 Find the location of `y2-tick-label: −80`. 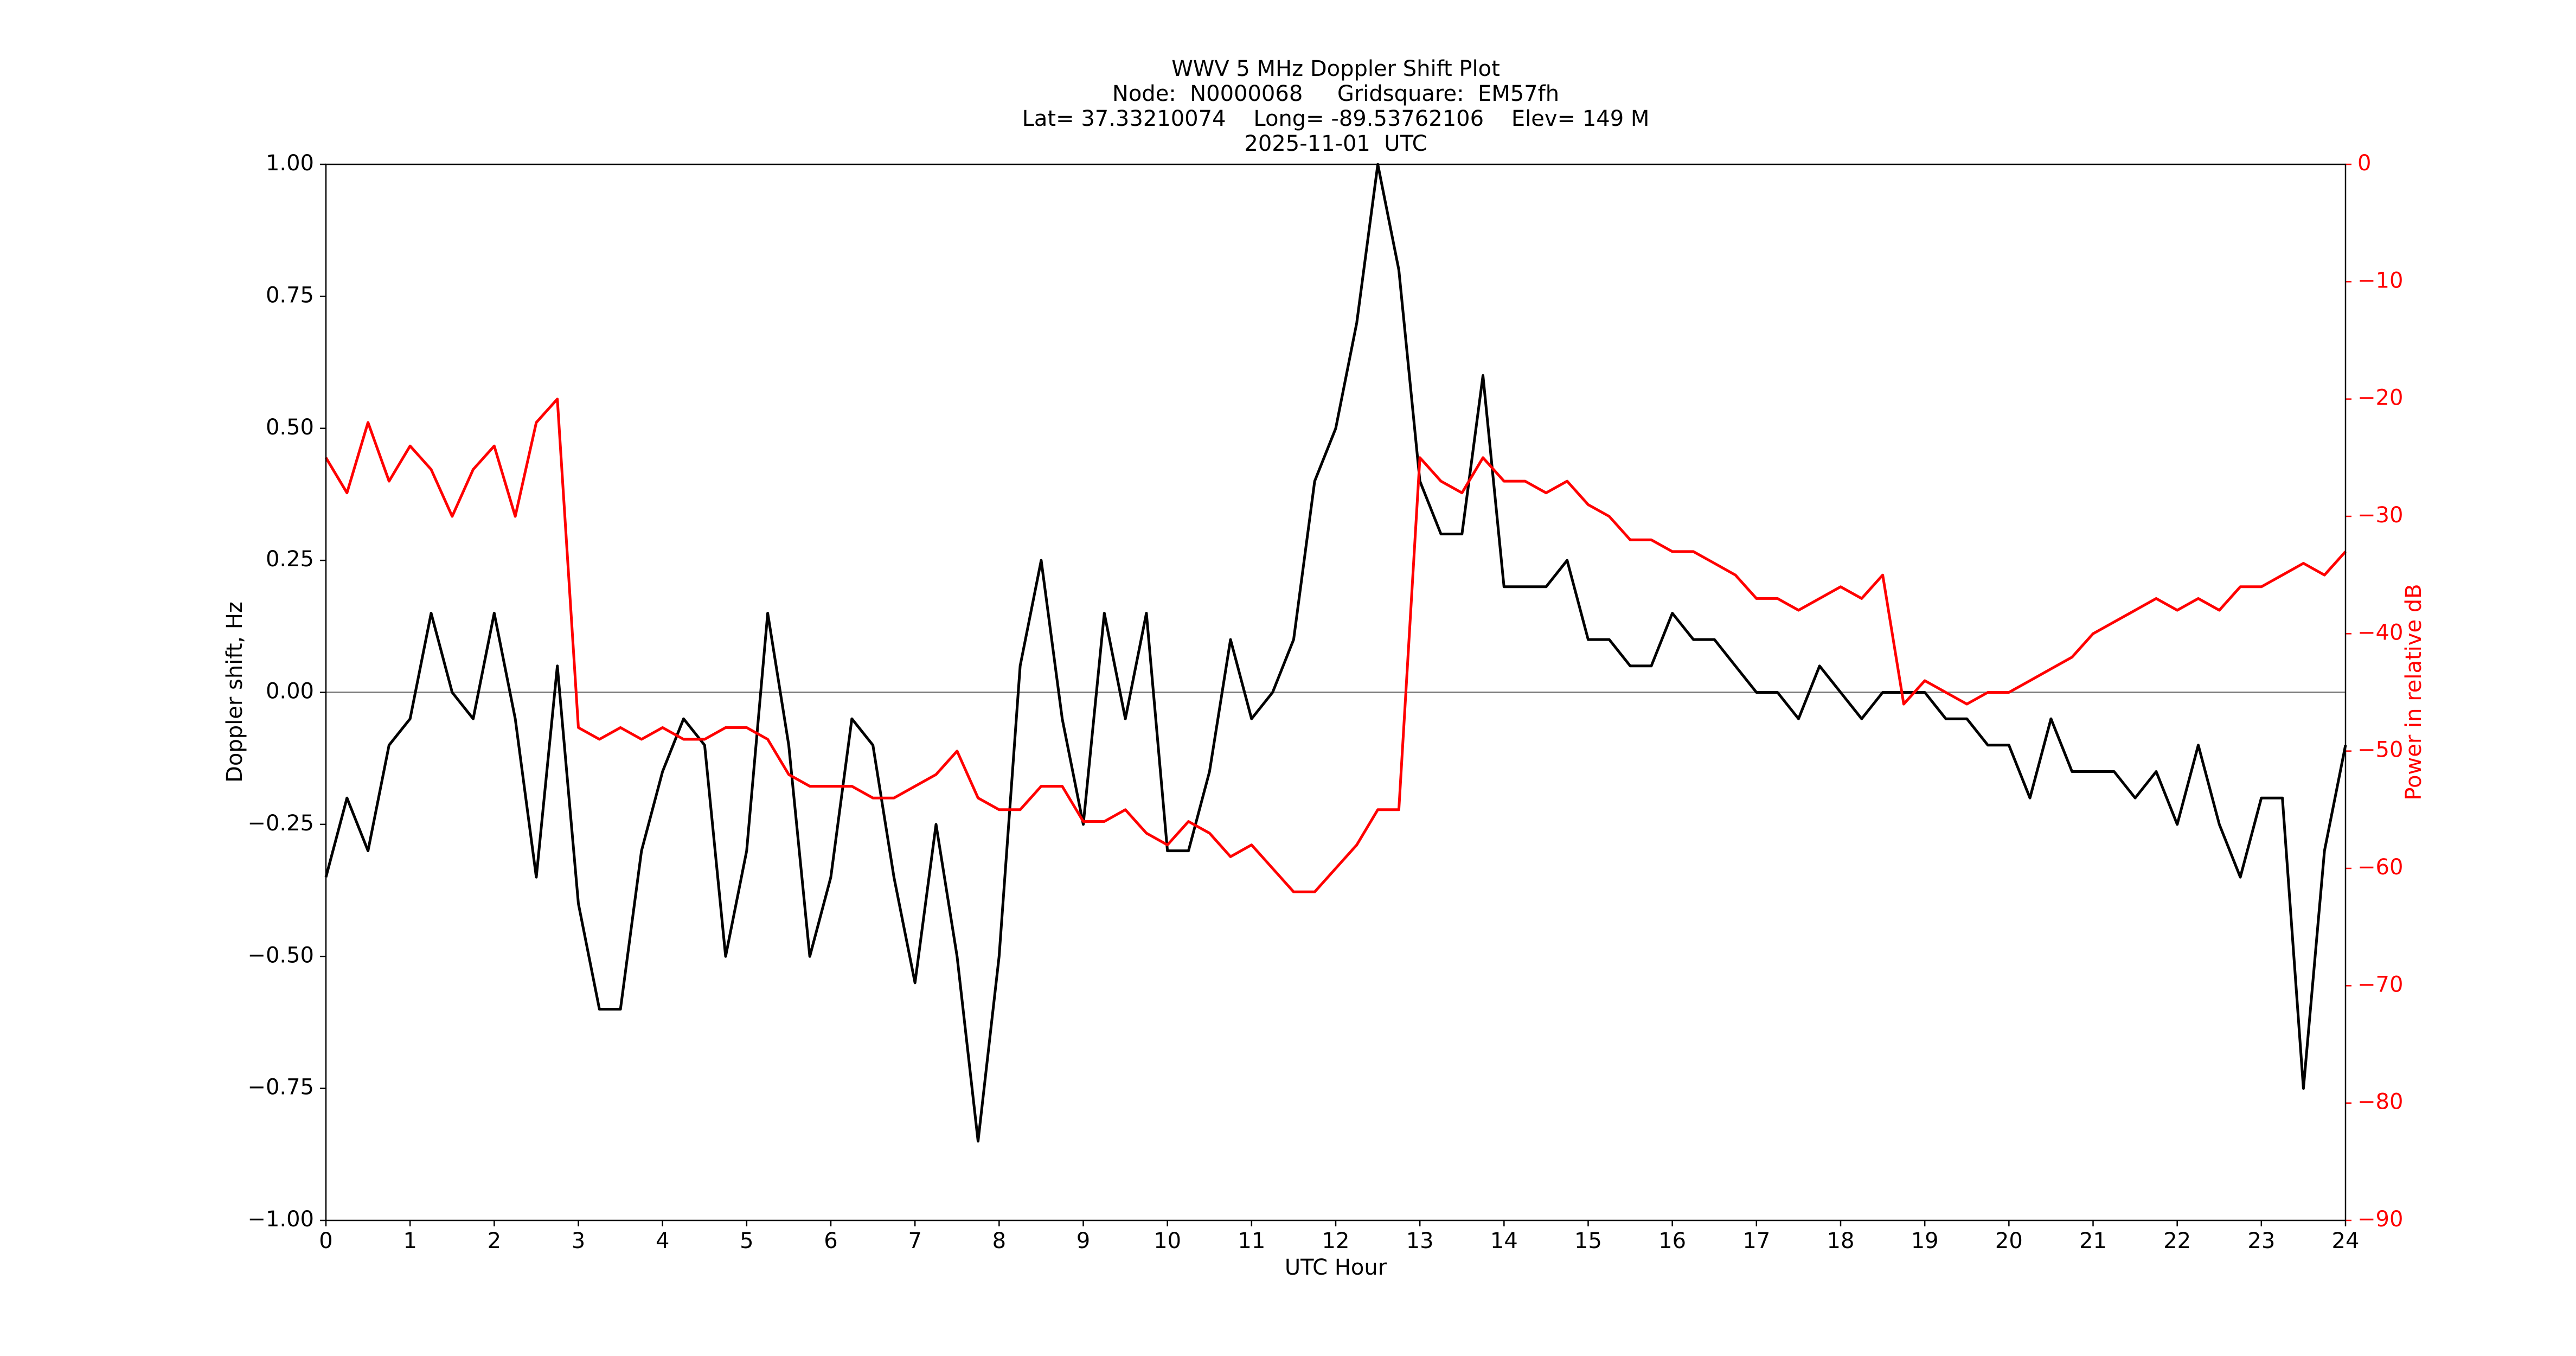

y2-tick-label: −80 is located at coordinates (2380, 1102).